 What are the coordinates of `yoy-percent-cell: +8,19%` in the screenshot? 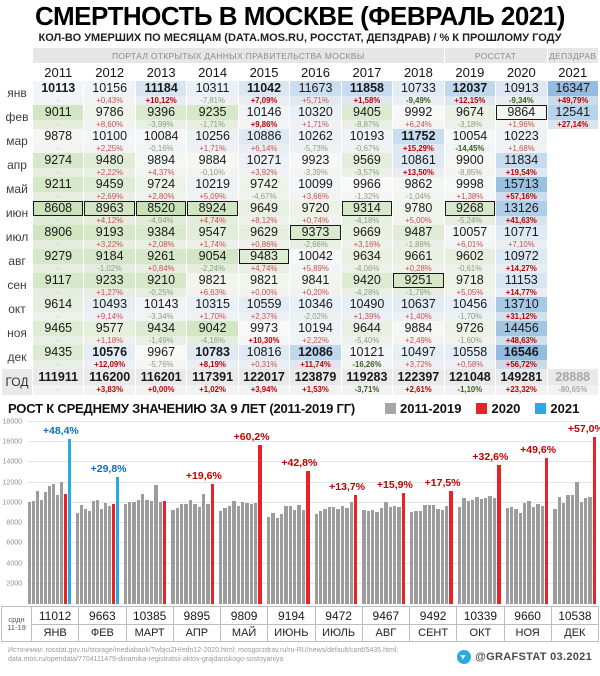 It's located at (212, 364).